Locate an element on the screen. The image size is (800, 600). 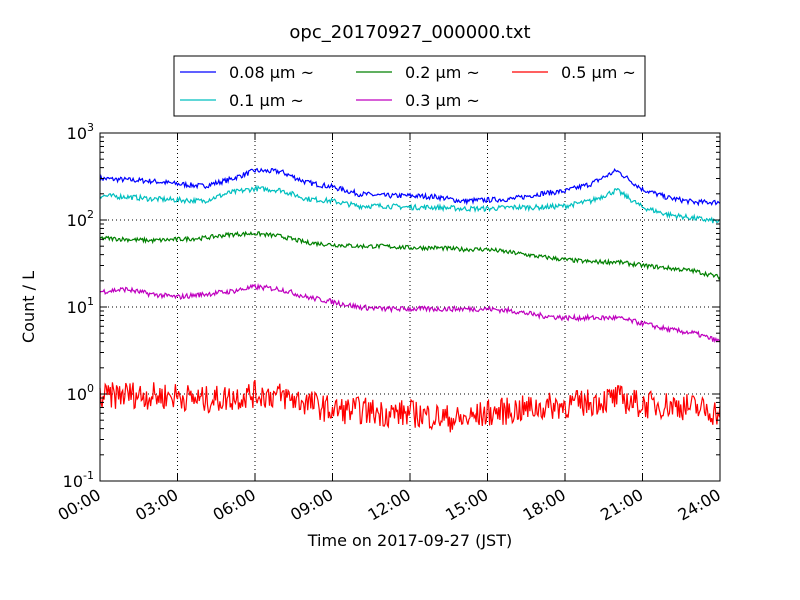
chart-title: opc_20170927_000000.txt is located at coordinates (409, 32).